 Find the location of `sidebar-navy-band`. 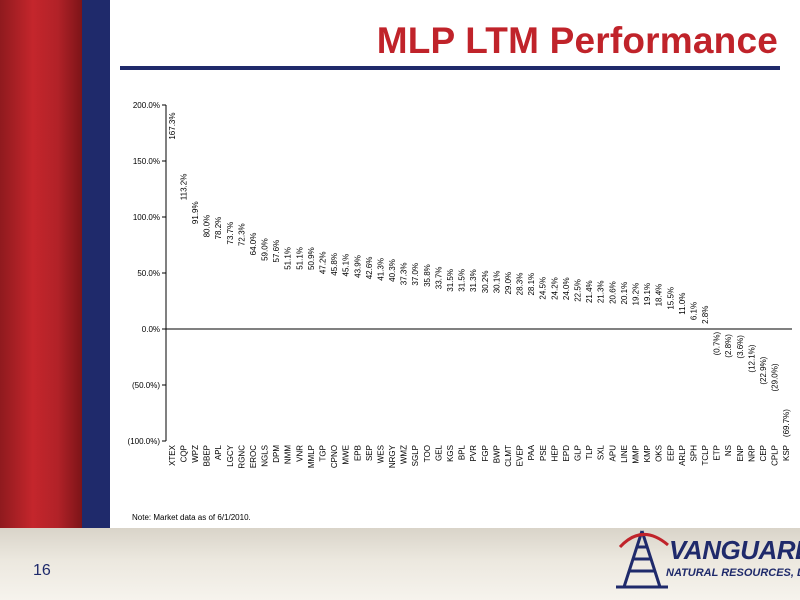

sidebar-navy-band is located at coordinates (96, 300).